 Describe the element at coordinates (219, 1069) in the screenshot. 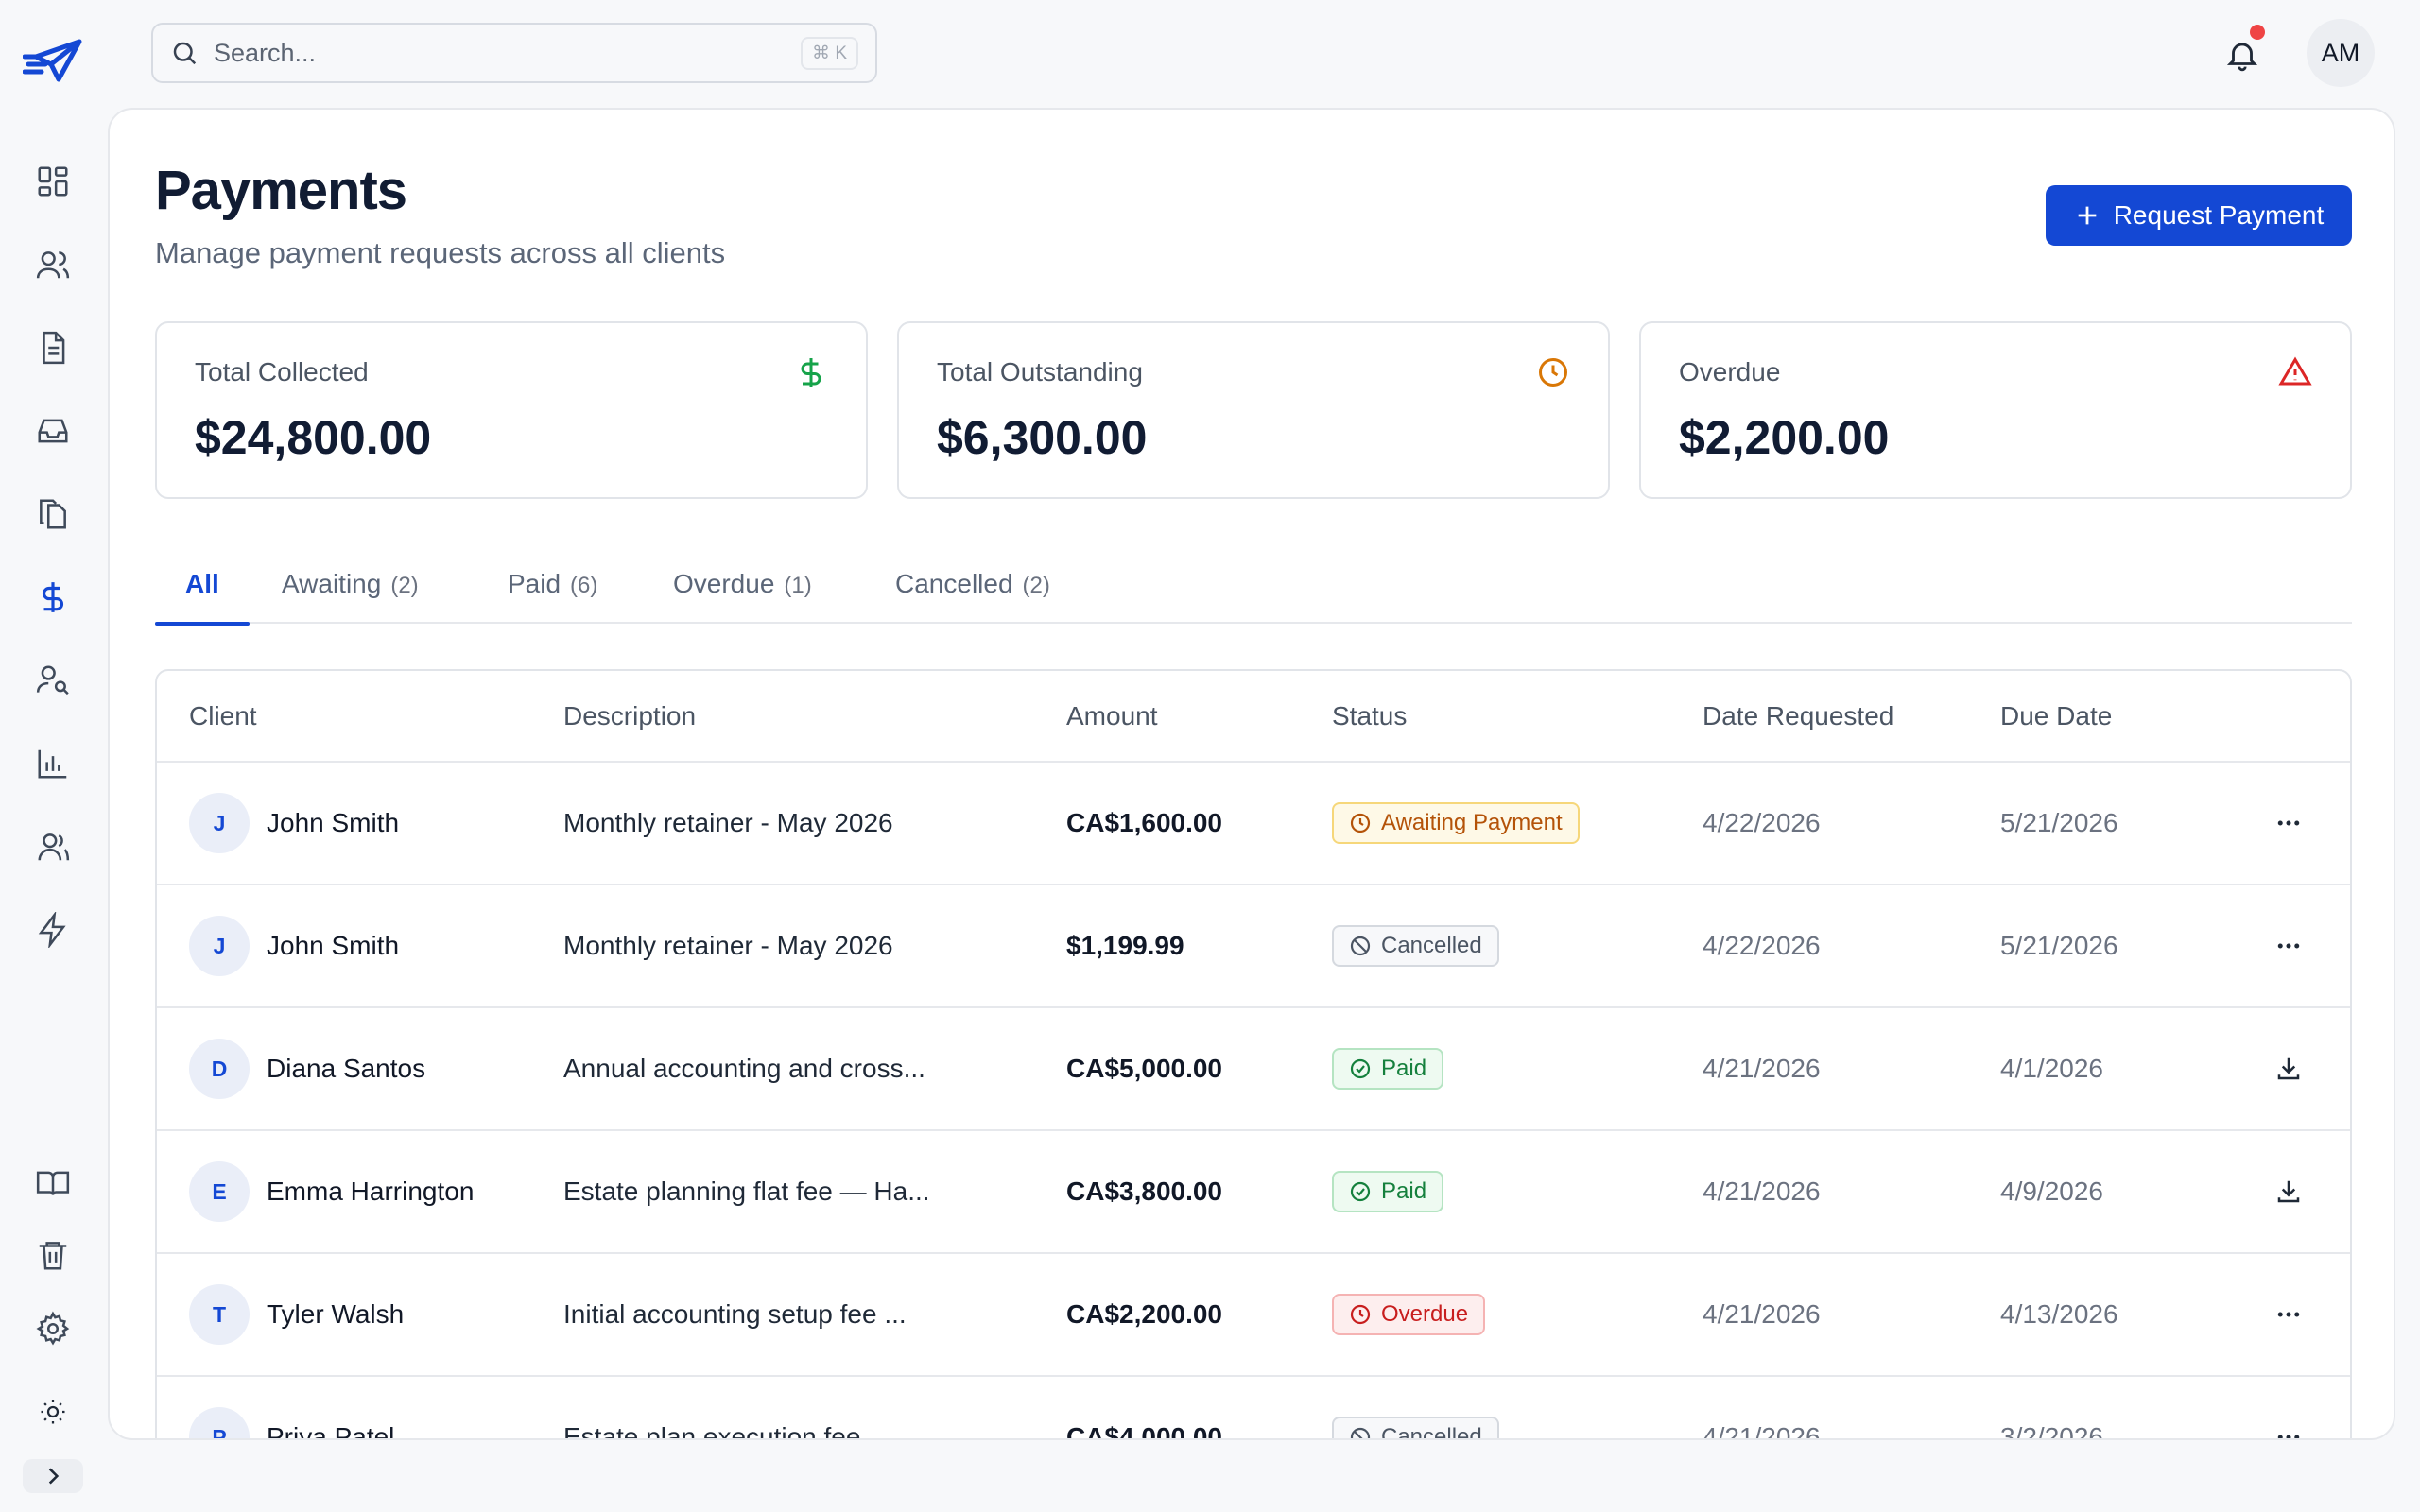

I see `client-initial-avatar: D` at that location.